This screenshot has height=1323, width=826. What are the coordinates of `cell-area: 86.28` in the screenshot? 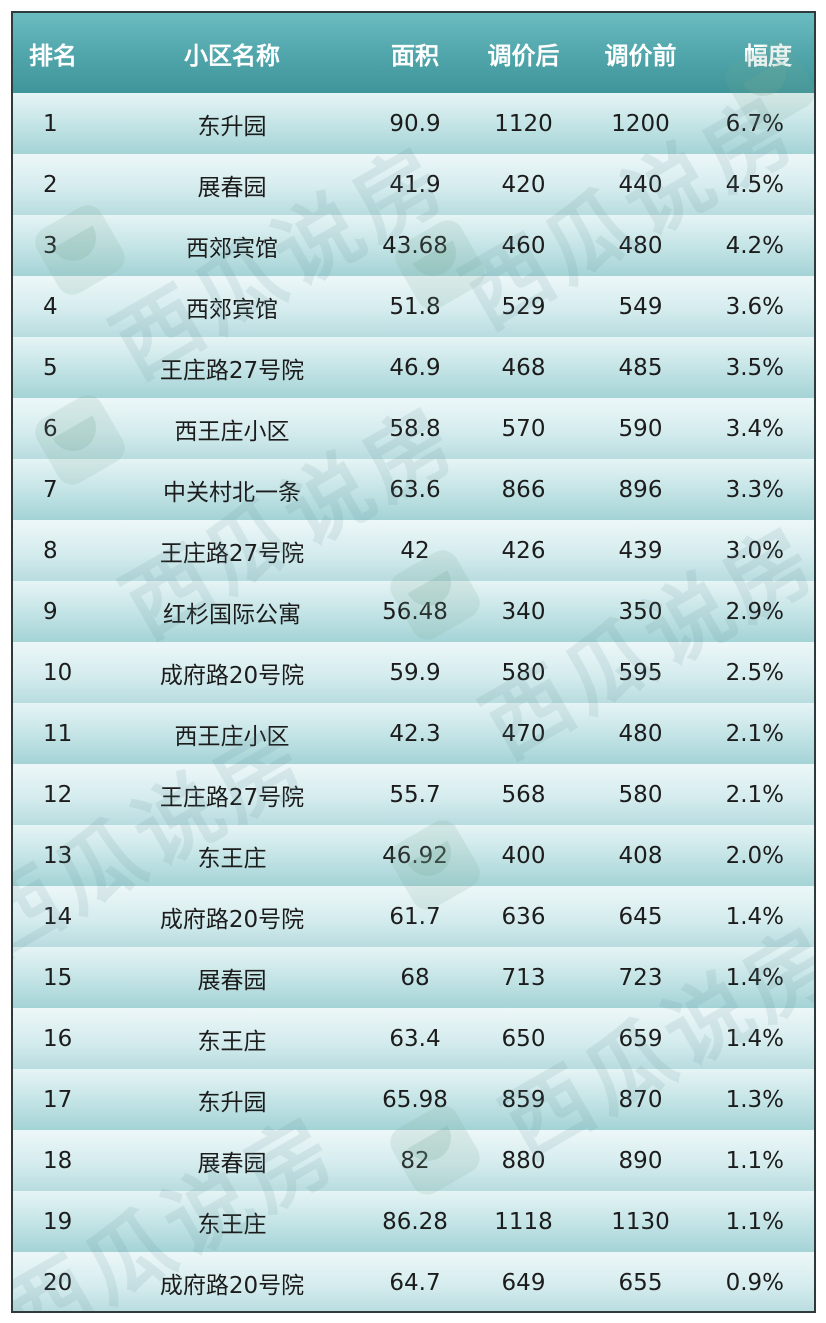 It's located at (415, 1221).